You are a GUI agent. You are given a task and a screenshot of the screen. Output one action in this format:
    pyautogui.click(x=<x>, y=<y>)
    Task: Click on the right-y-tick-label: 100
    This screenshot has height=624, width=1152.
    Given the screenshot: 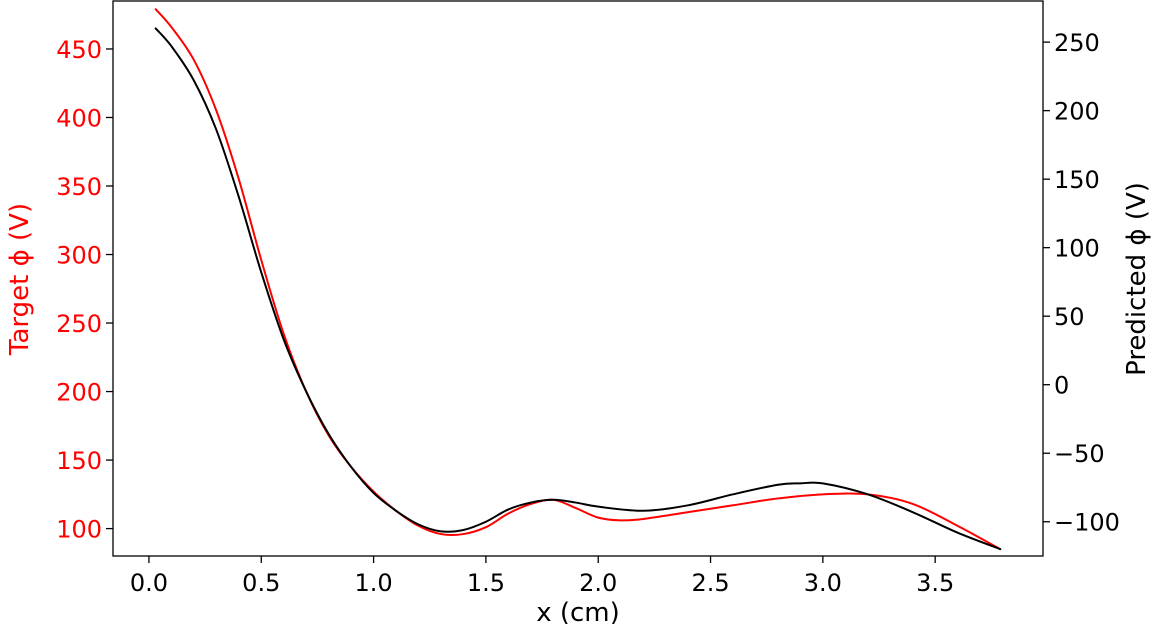 What is the action you would take?
    pyautogui.click(x=1077, y=249)
    